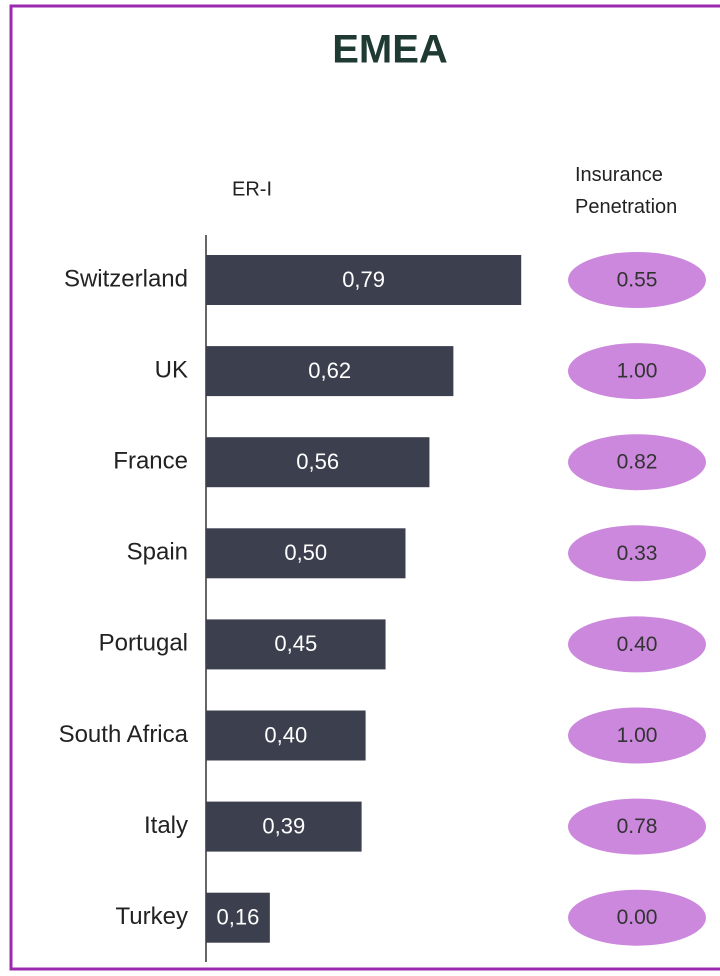 The width and height of the screenshot is (720, 976). What do you see at coordinates (124, 734) in the screenshot?
I see `category-label: South Africa` at bounding box center [124, 734].